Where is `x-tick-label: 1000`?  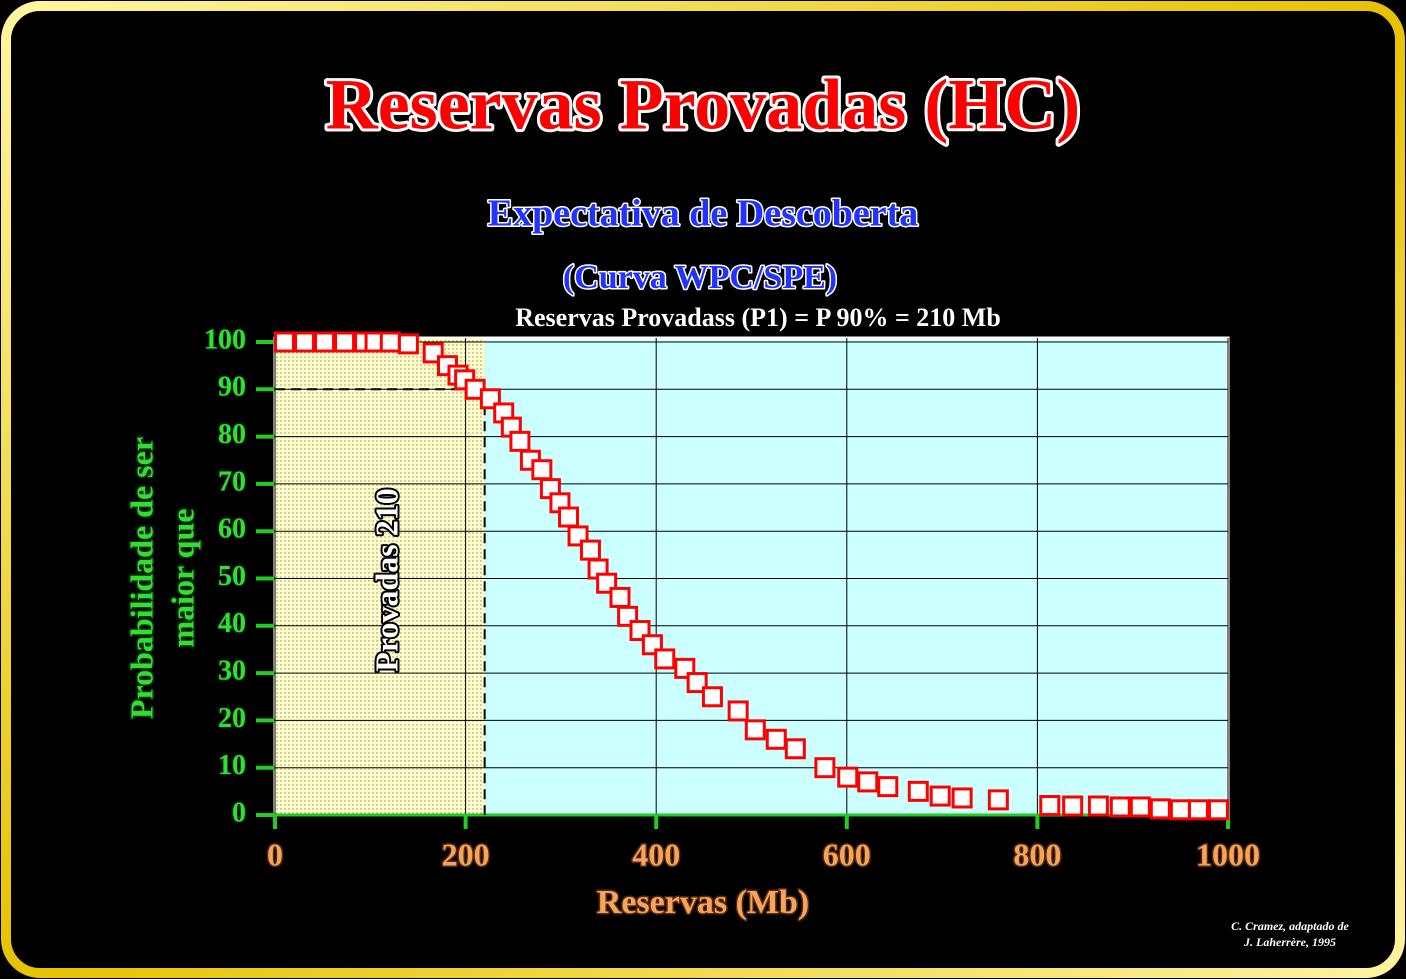 x-tick-label: 1000 is located at coordinates (1228, 854).